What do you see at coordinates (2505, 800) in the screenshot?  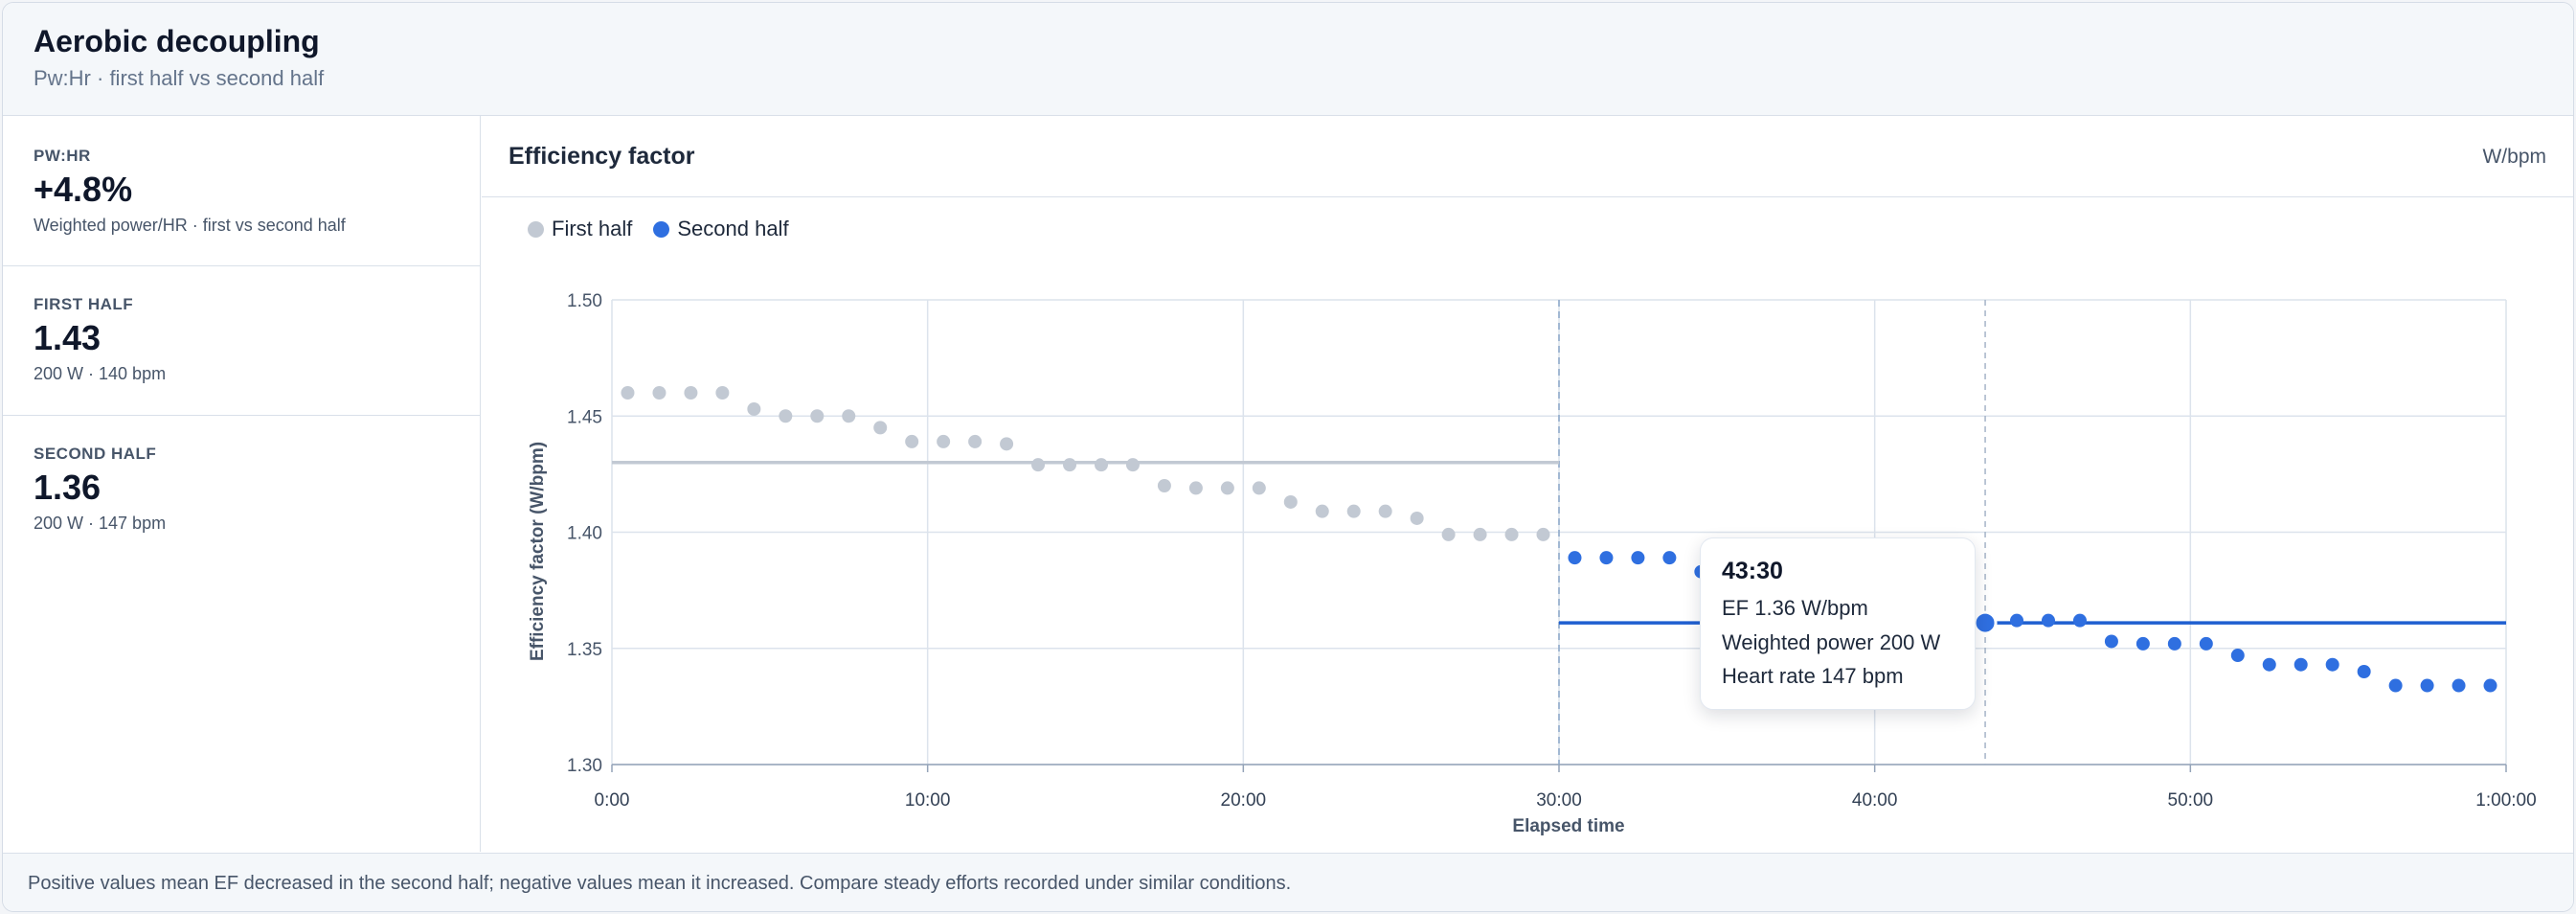 I see `x-tick-label: 1:00:00` at bounding box center [2505, 800].